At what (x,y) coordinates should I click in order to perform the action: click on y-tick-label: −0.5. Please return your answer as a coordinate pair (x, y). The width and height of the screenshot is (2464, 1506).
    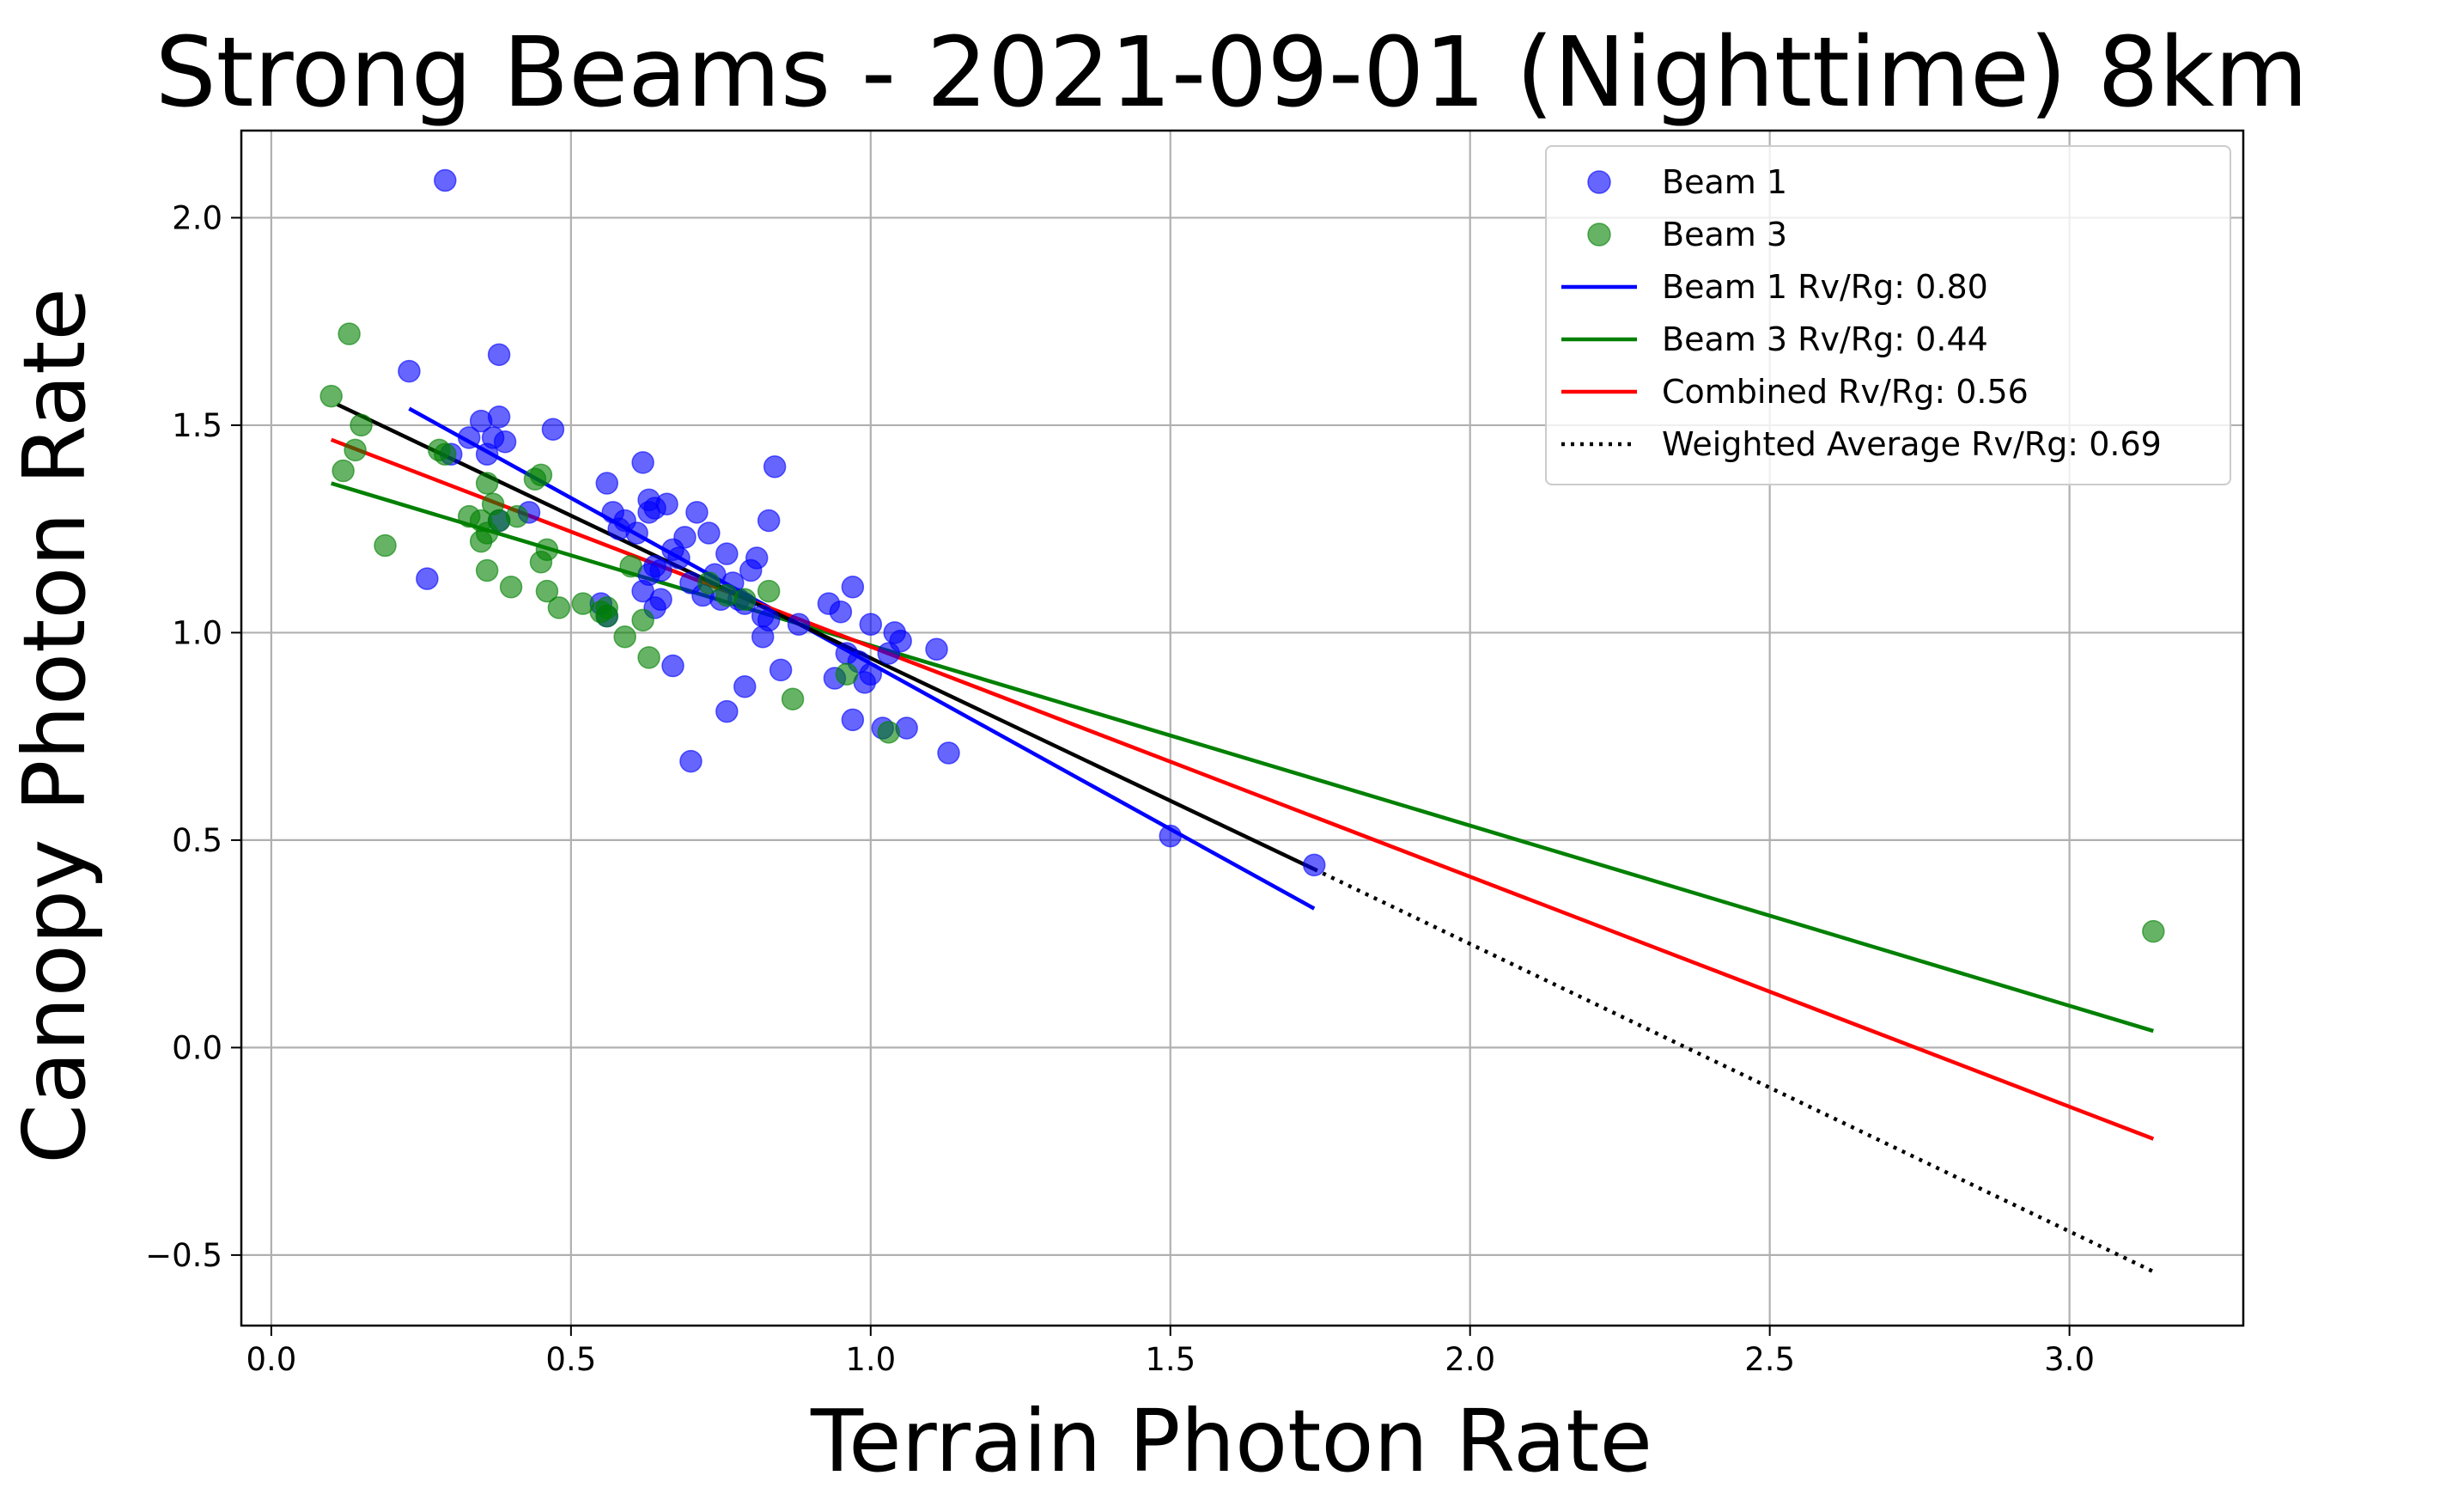
    Looking at the image, I should click on (184, 1256).